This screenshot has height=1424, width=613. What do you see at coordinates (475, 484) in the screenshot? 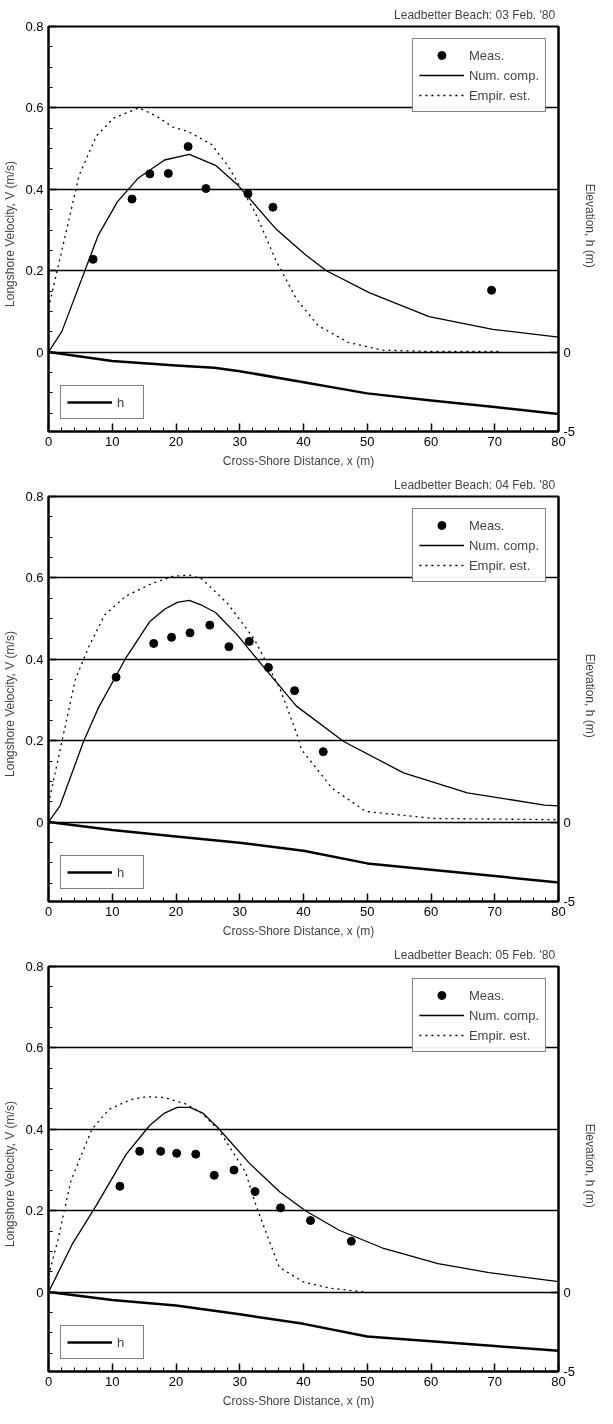
I see `chart-title: Leadbetter Beach: 04 Feb. '80` at bounding box center [475, 484].